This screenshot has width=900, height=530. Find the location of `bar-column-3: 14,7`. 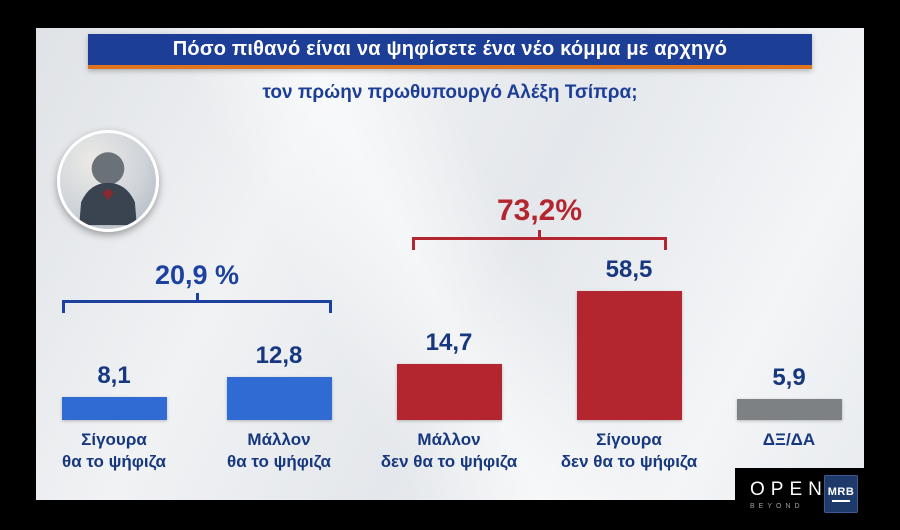

bar-column-3: 14,7 is located at coordinates (449, 374).